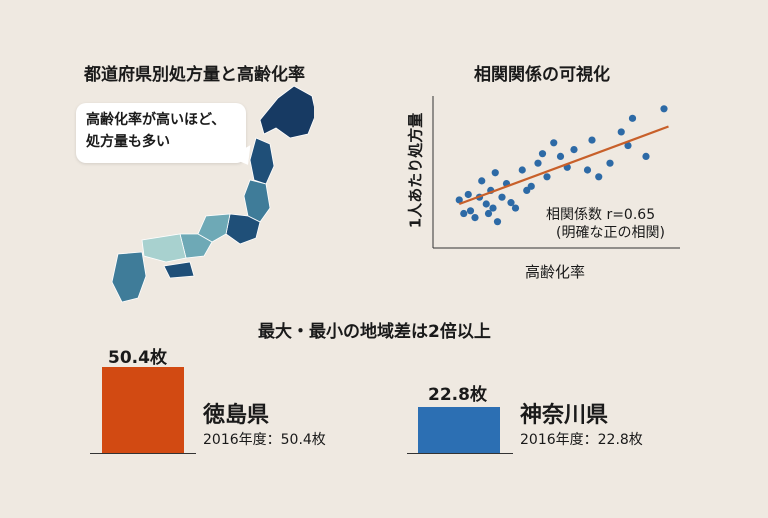  I want to click on scatter-x-label: 高齢化率, so click(555, 272).